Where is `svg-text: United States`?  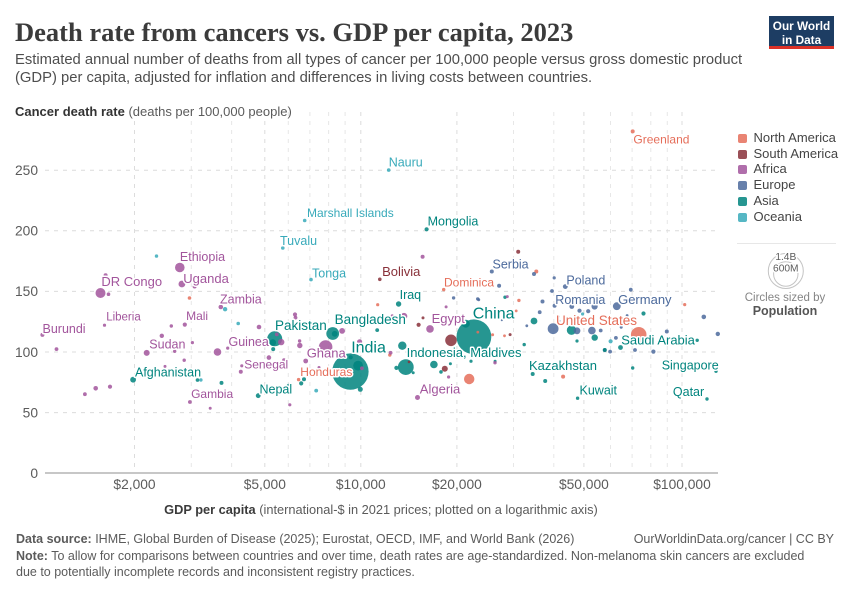
svg-text: United States is located at coordinates (596, 320).